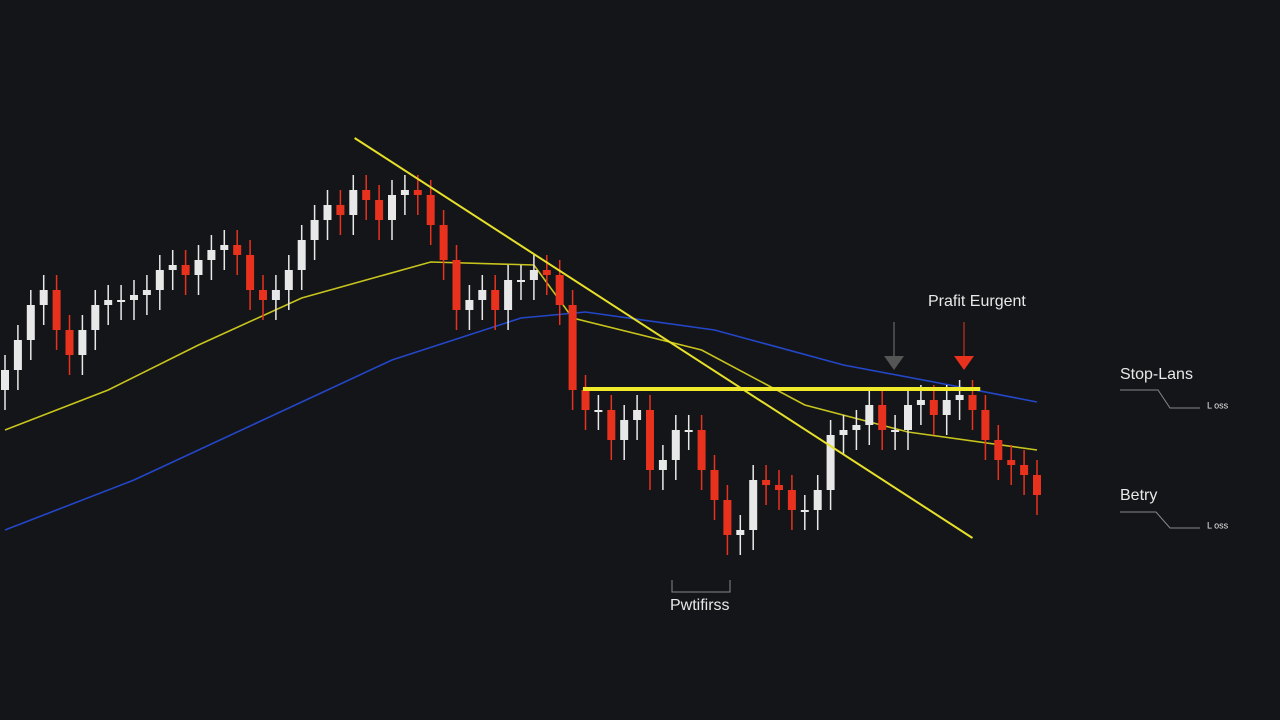  Describe the element at coordinates (1218, 525) in the screenshot. I see `entry-note: L oss` at that location.